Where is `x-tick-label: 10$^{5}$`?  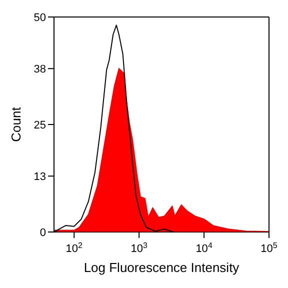 x-tick-label: 10$^{5}$ is located at coordinates (269, 247).